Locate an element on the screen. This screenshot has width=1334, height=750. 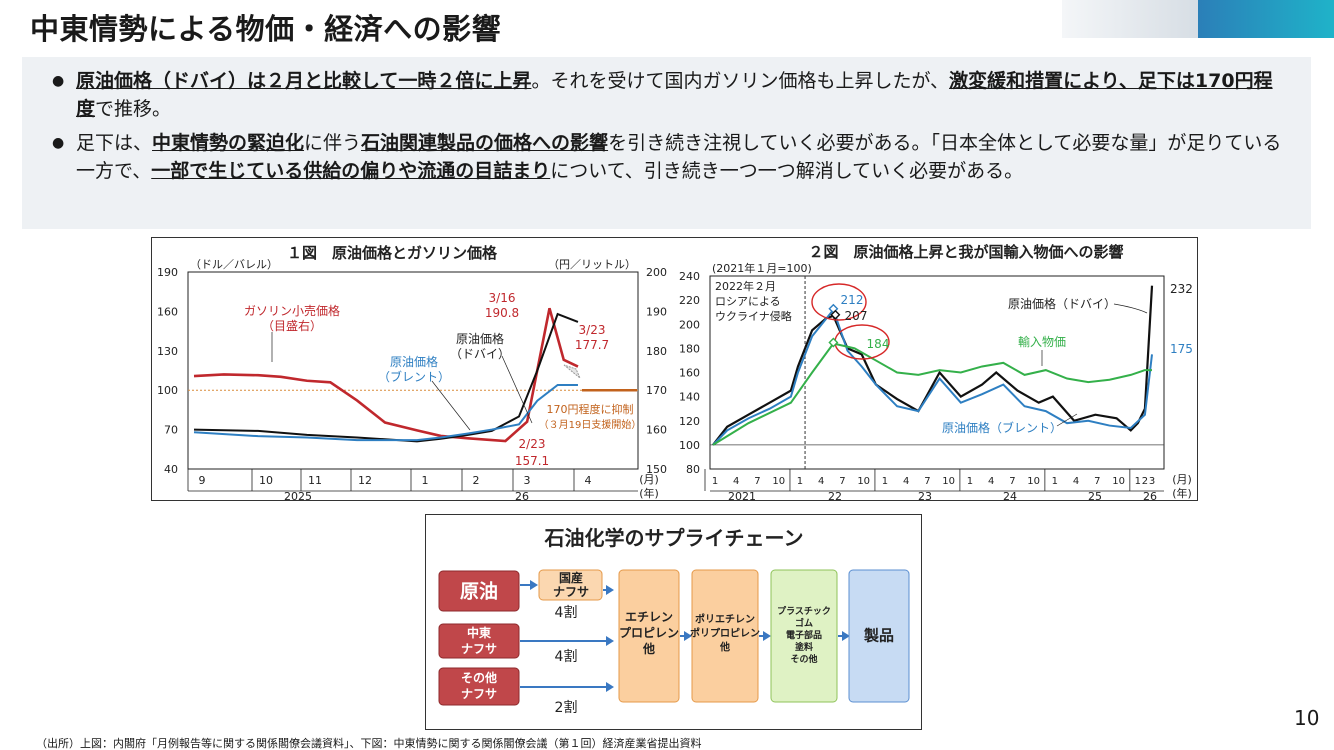
chart1-left-axis-label: （ドル／バレル） is located at coordinates (234, 264).